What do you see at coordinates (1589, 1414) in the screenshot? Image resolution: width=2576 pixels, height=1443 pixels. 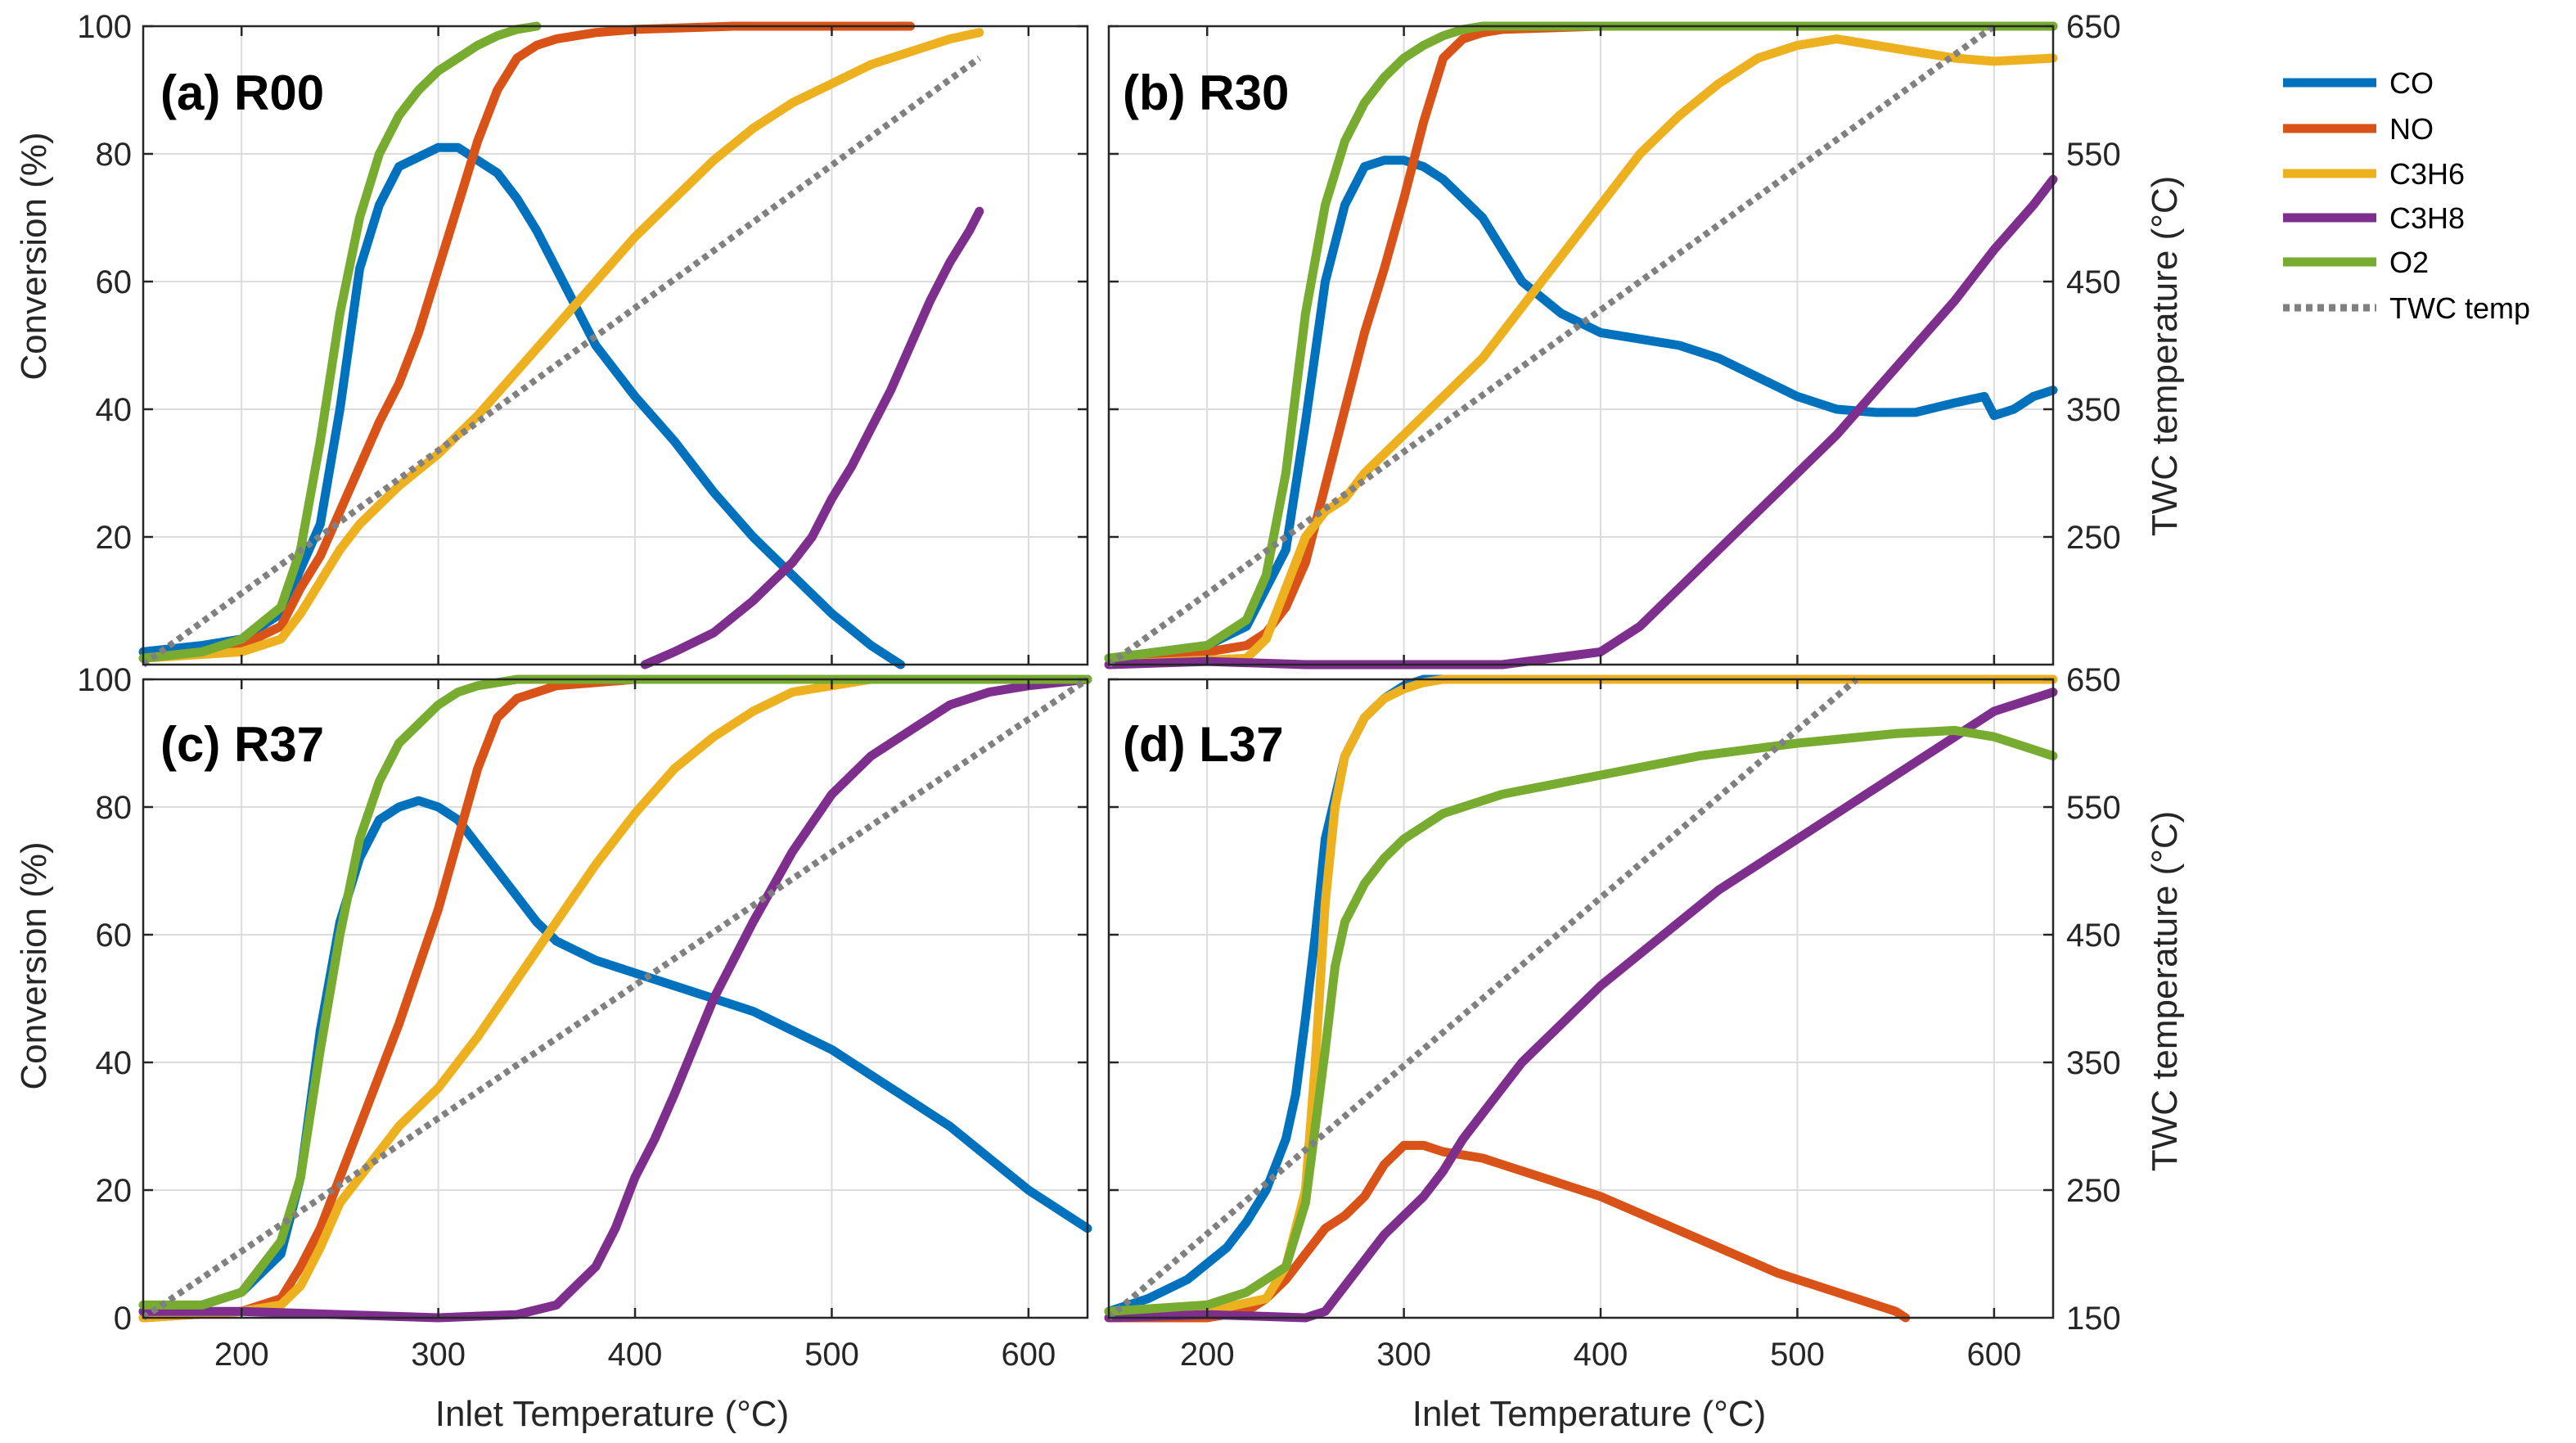 I see `panel-d-xlabel: Inlet Temperature (°C)` at bounding box center [1589, 1414].